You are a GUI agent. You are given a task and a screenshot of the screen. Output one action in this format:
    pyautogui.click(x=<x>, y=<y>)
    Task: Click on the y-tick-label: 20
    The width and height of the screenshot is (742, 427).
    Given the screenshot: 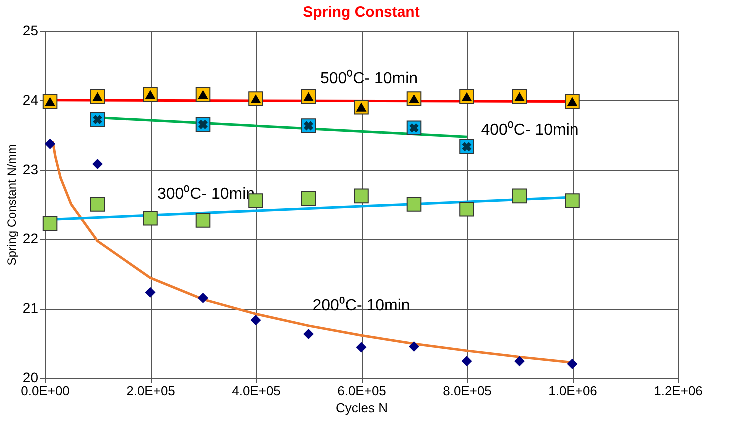 What is the action you would take?
    pyautogui.click(x=30, y=378)
    